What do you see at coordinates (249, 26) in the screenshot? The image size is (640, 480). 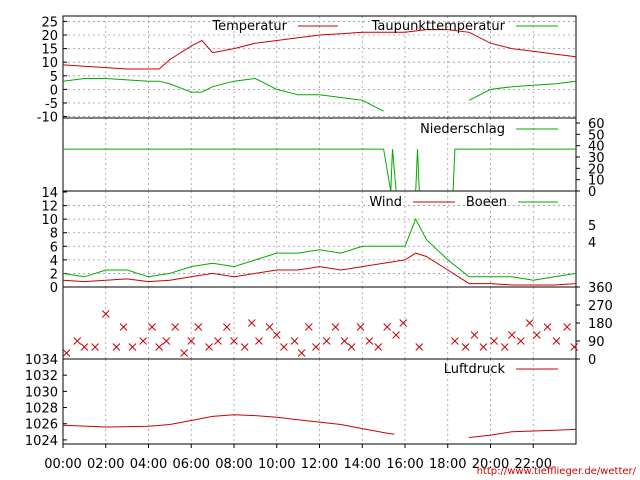 I see `temperature-legend-label: Temperatur` at bounding box center [249, 26].